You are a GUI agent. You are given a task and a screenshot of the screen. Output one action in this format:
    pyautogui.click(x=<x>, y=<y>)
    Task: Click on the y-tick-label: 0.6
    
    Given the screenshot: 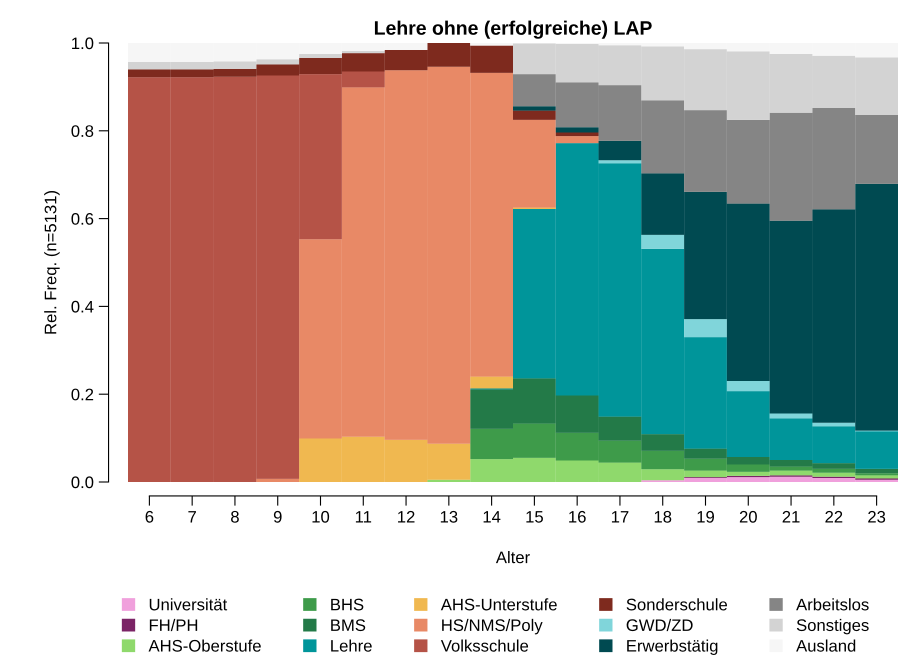 What is the action you would take?
    pyautogui.click(x=82, y=219)
    